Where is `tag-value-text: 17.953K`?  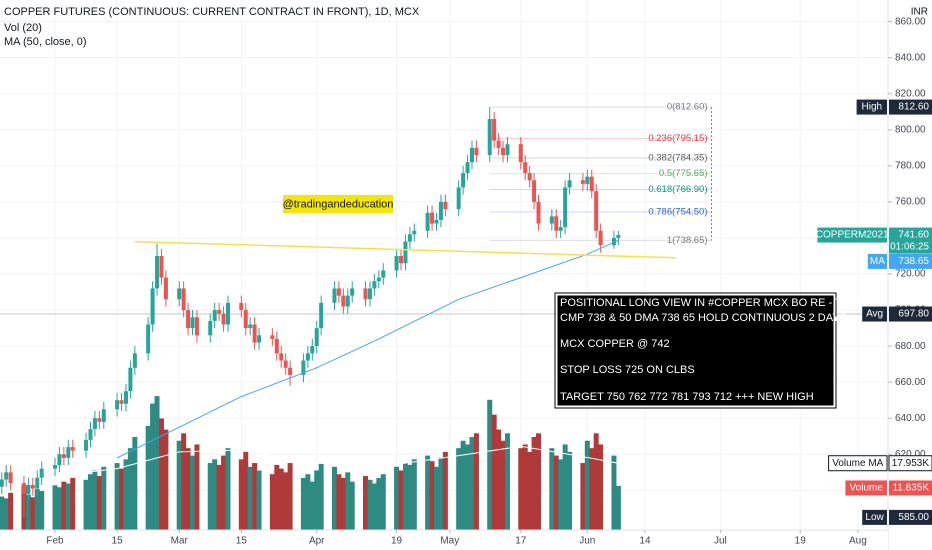
tag-value-text: 17.953K is located at coordinates (911, 463).